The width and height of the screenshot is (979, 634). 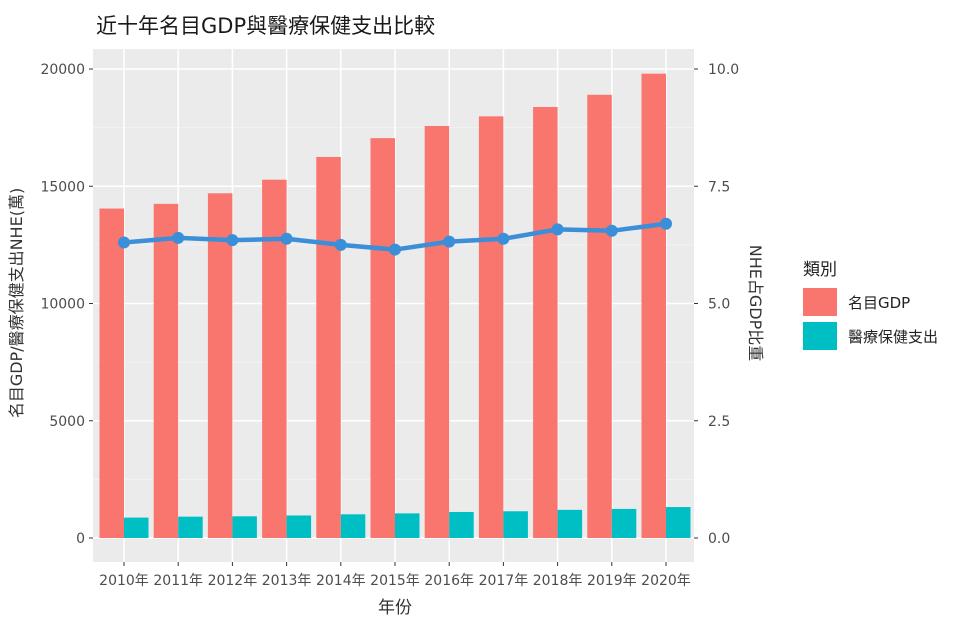 I want to click on x-tick-label: 2014年, so click(x=341, y=581).